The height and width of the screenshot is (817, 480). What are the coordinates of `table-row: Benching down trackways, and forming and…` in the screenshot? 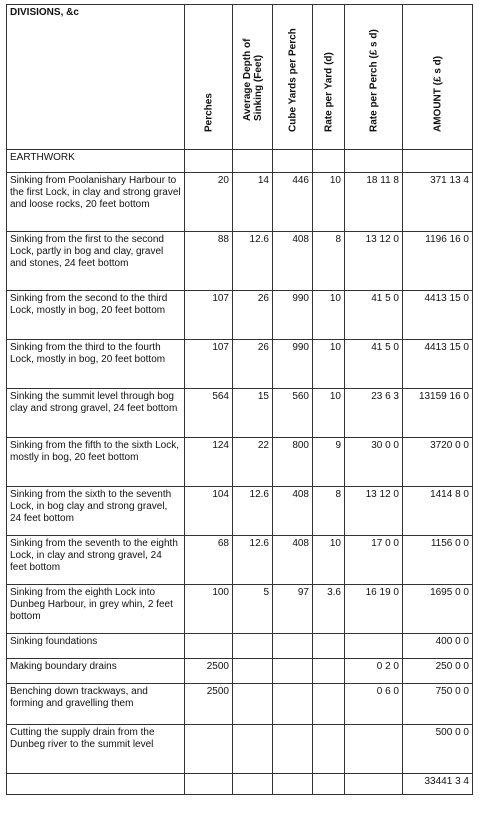 It's located at (239, 704).